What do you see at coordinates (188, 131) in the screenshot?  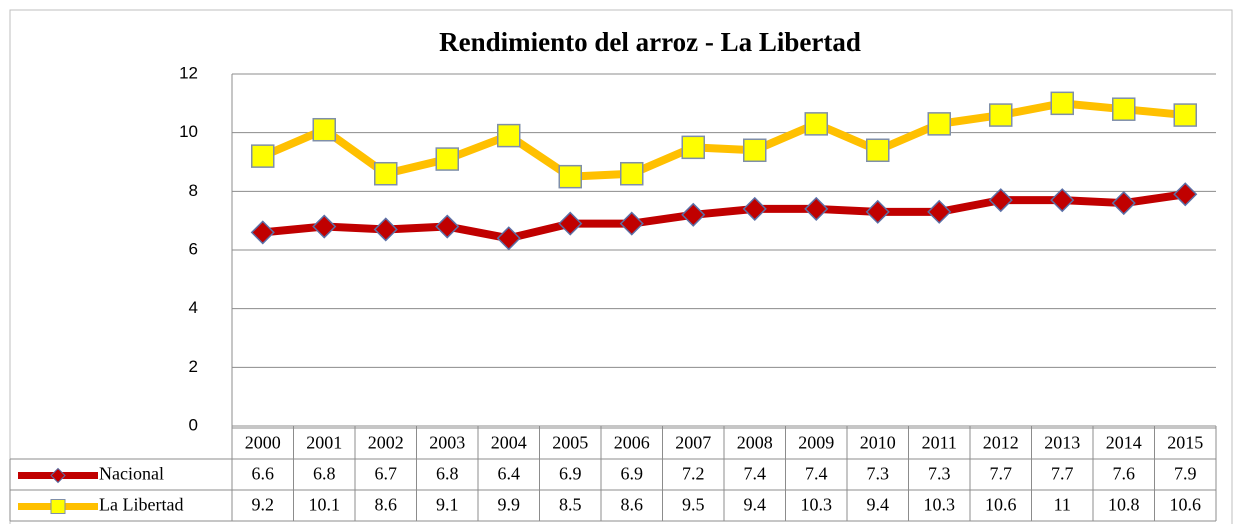 I see `y-tick-label: 10` at bounding box center [188, 131].